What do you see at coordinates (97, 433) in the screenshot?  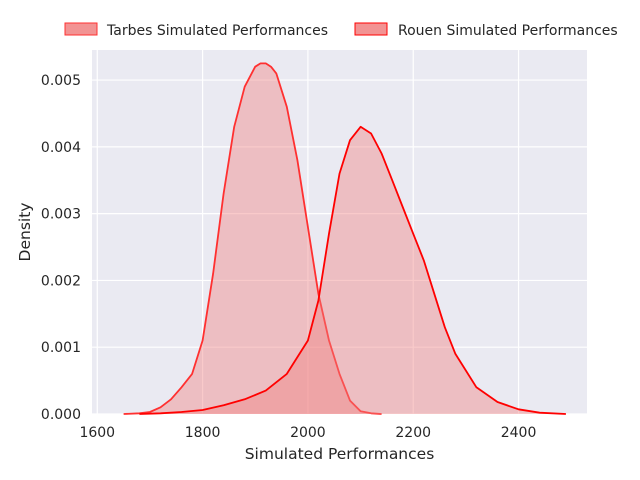 I see `x-tick-label: 1600` at bounding box center [97, 433].